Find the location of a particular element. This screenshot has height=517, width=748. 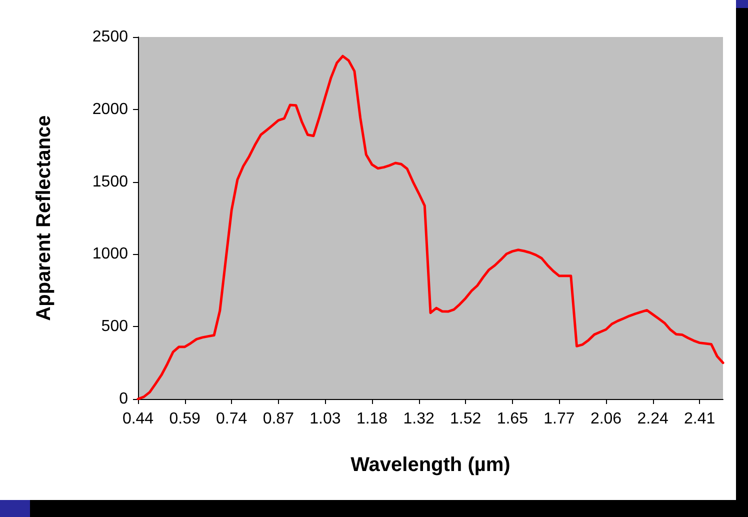

x-tick-label: 1.32 is located at coordinates (418, 419).